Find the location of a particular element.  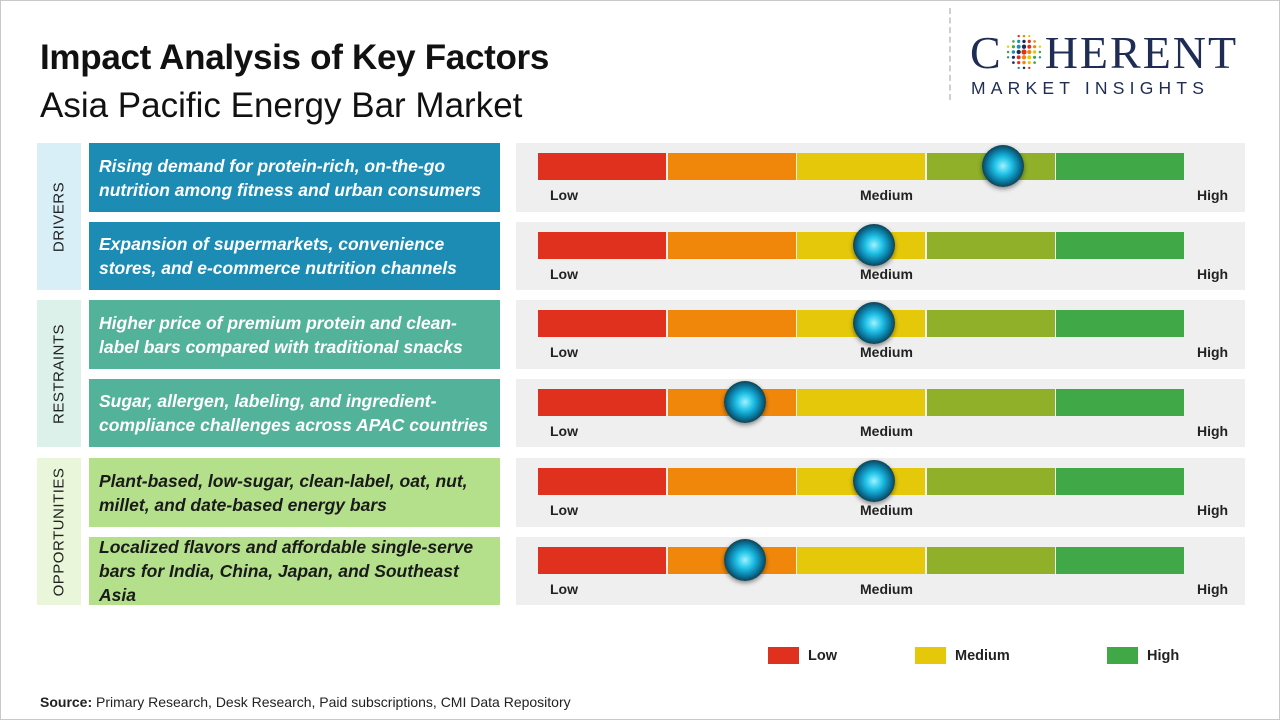

category-label: RESTRAINTS is located at coordinates (59, 373).